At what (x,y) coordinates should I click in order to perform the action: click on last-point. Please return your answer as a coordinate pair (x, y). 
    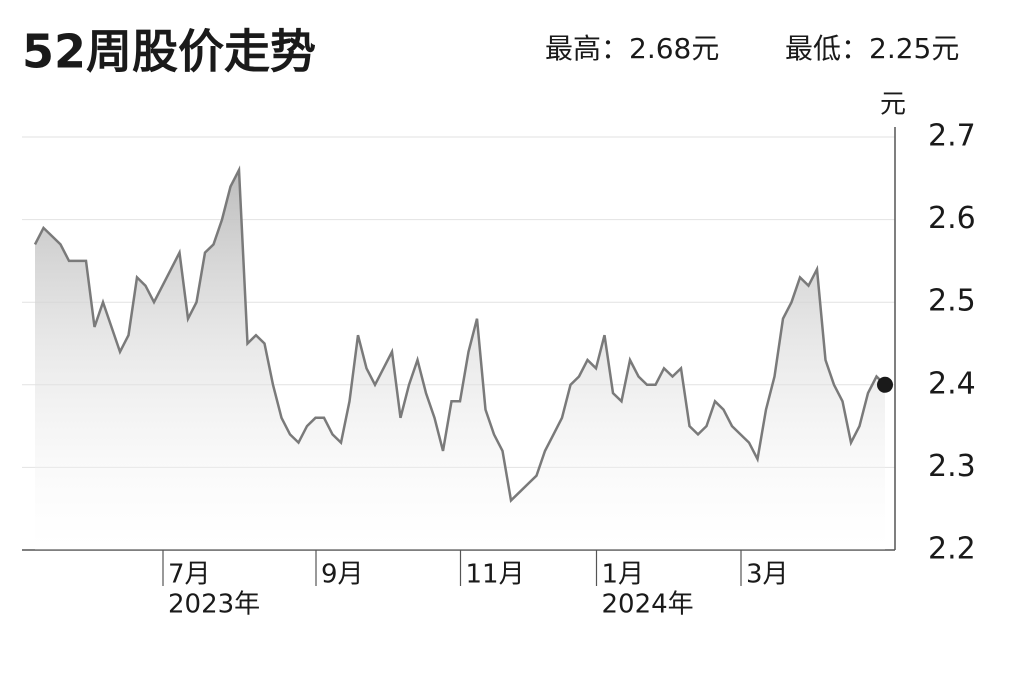
    Looking at the image, I should click on (885, 384).